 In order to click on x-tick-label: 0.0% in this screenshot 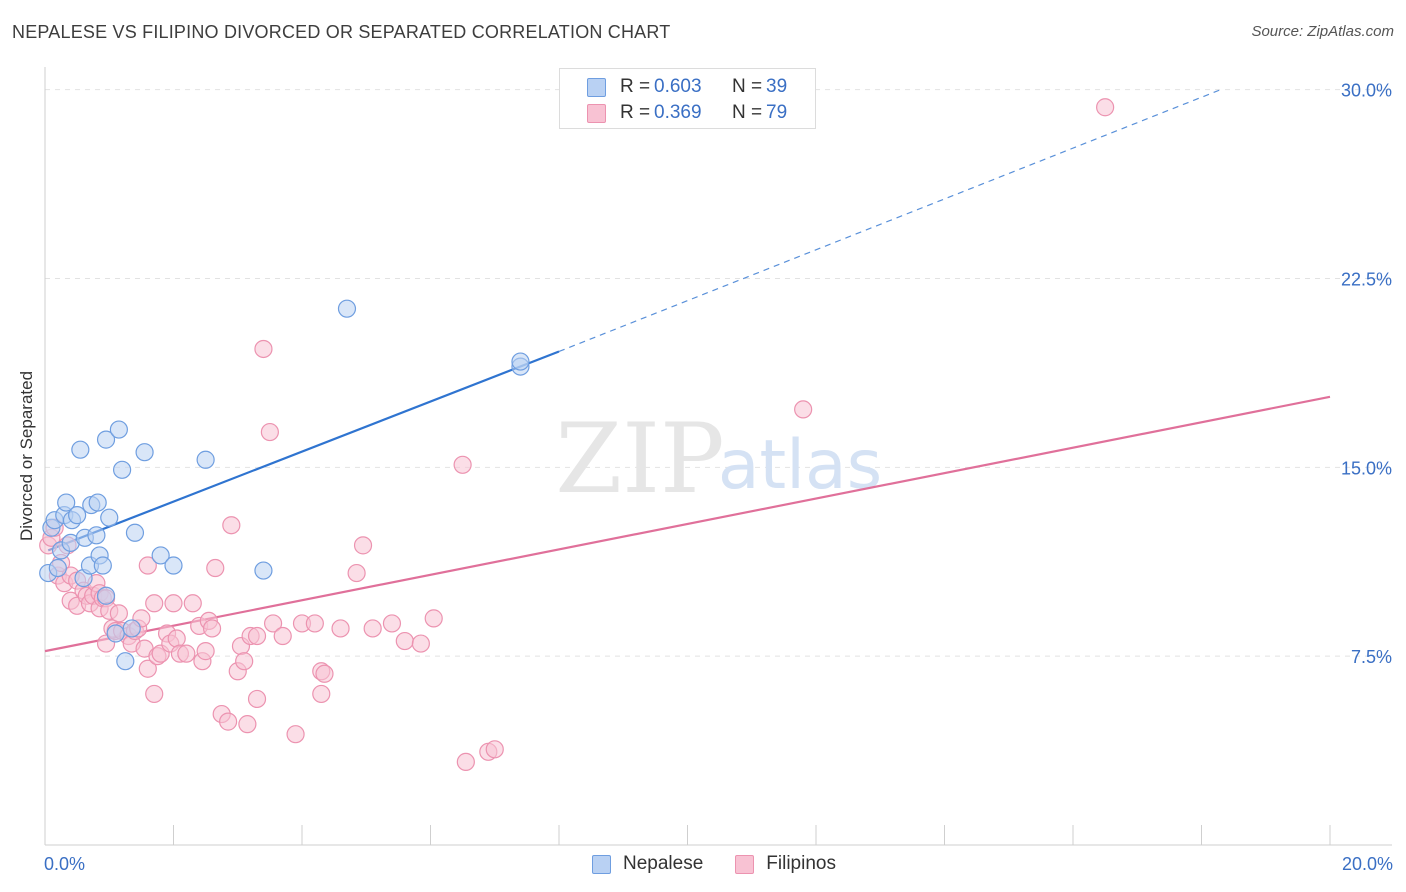, I will do `click(64, 864)`.